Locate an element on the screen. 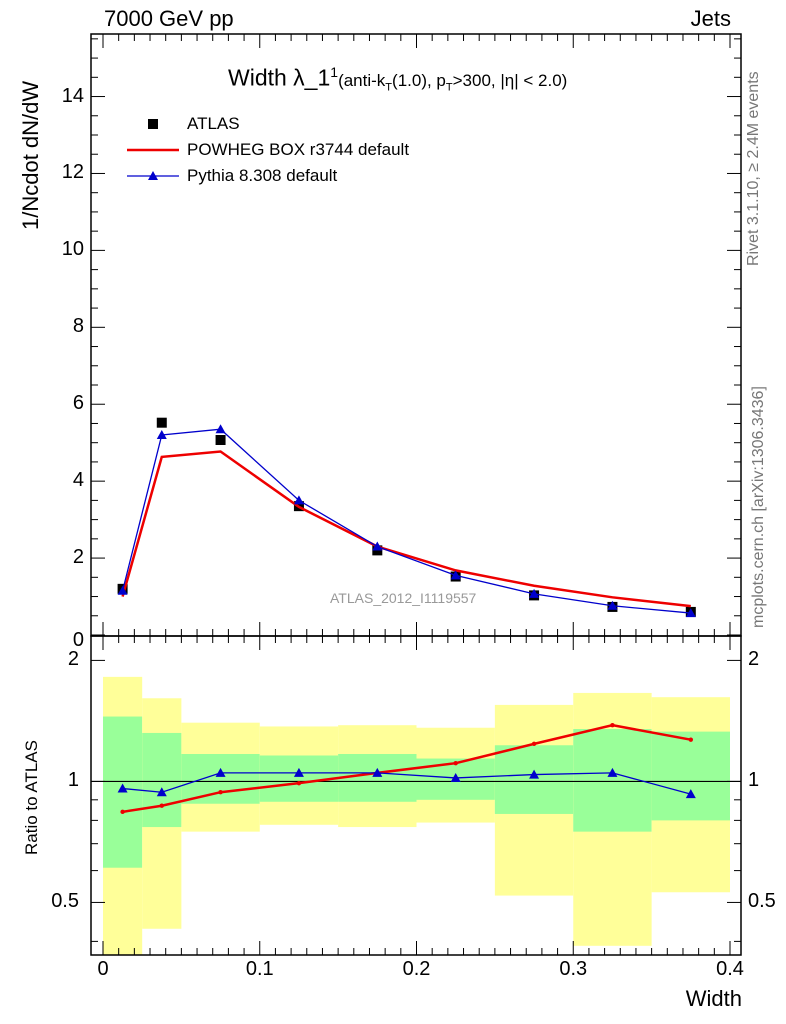 The image size is (786, 1024). legend-label-0: ATLAS is located at coordinates (213, 123).